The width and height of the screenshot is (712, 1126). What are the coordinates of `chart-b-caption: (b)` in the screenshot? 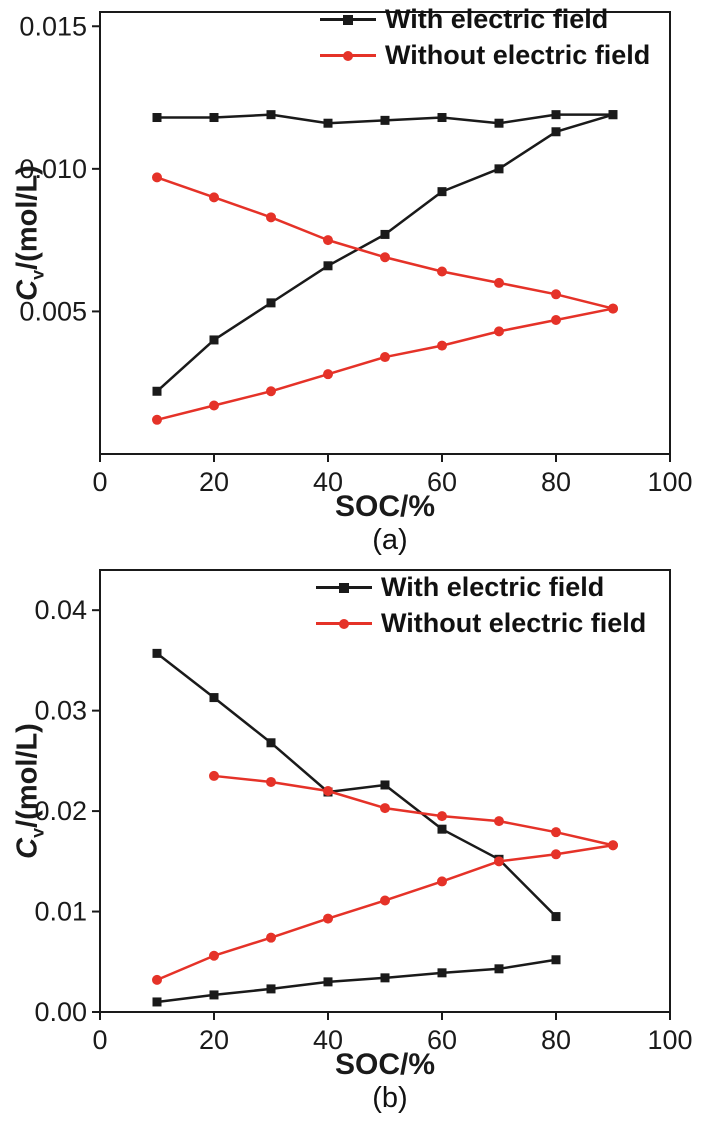 It's located at (390, 1098).